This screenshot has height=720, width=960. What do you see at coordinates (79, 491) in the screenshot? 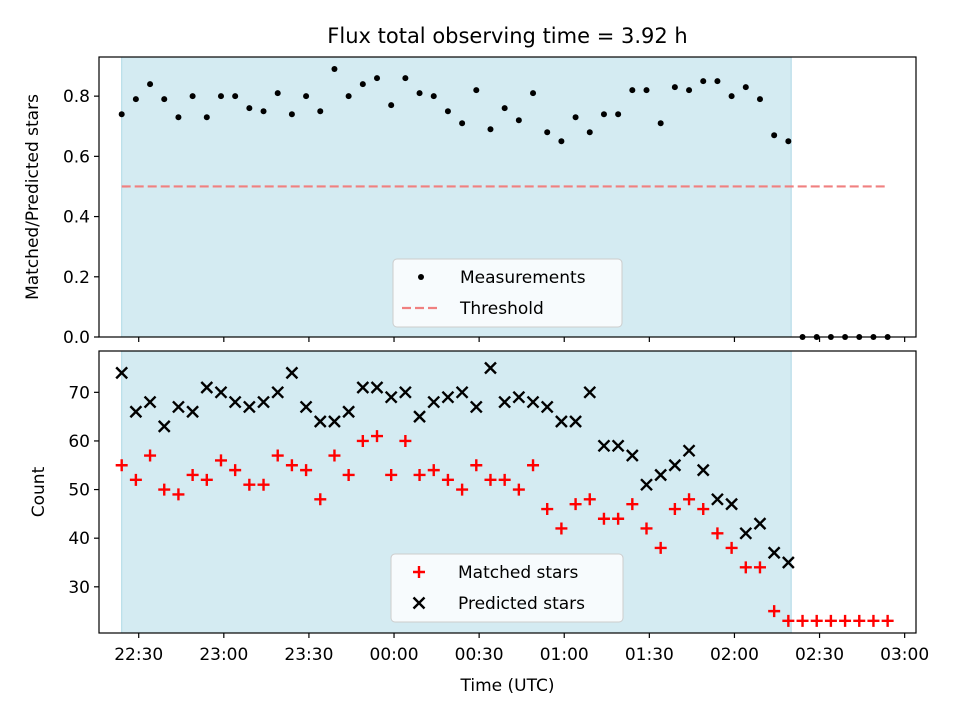
I see `y-tick-label: 50` at bounding box center [79, 491].